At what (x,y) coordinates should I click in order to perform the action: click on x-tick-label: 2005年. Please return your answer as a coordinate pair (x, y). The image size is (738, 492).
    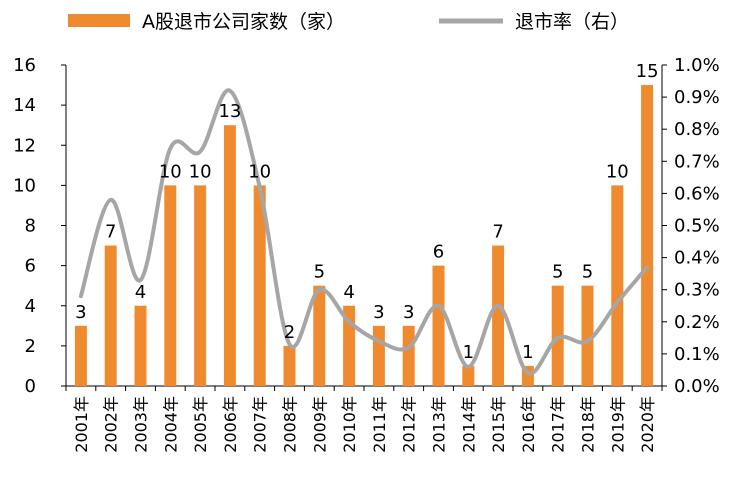
    Looking at the image, I should click on (200, 424).